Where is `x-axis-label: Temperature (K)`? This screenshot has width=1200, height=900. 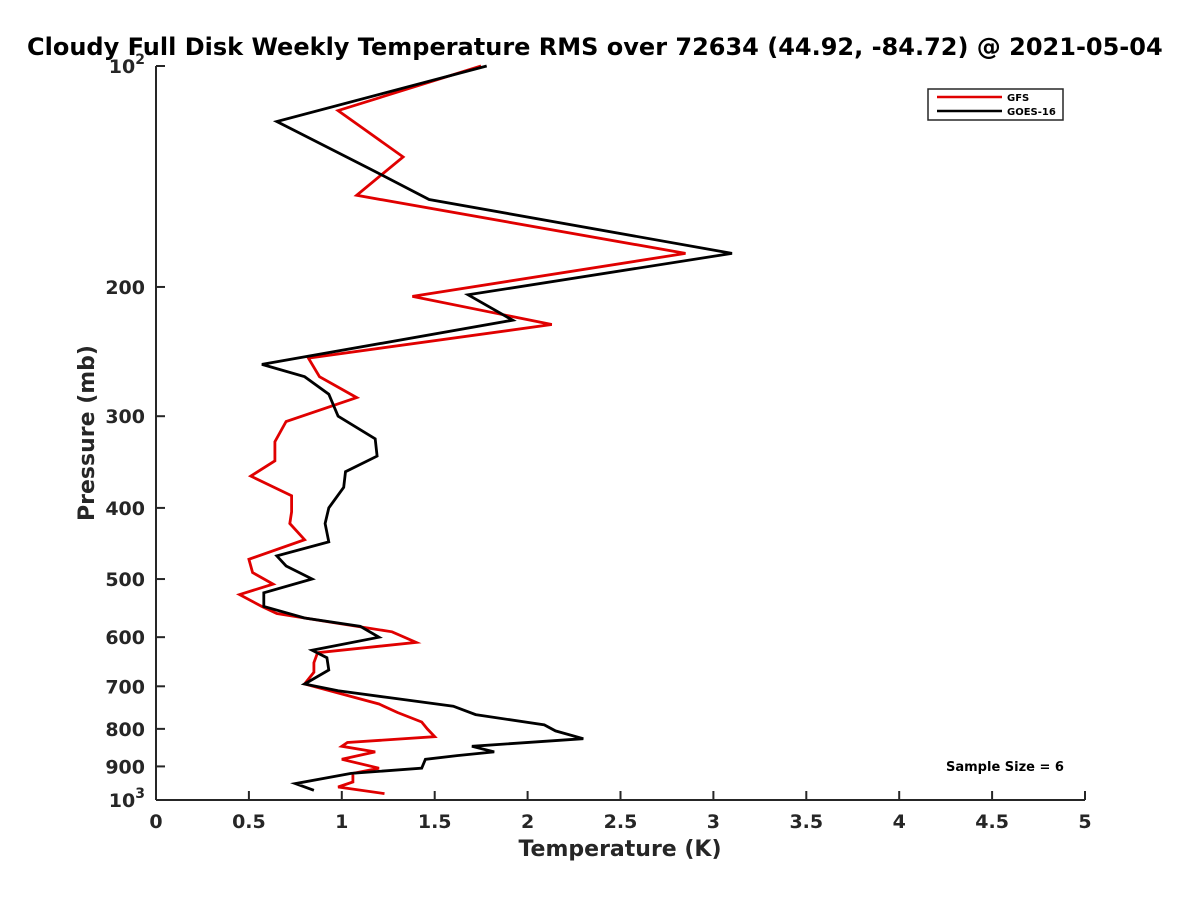
x-axis-label: Temperature (K) is located at coordinates (619, 849).